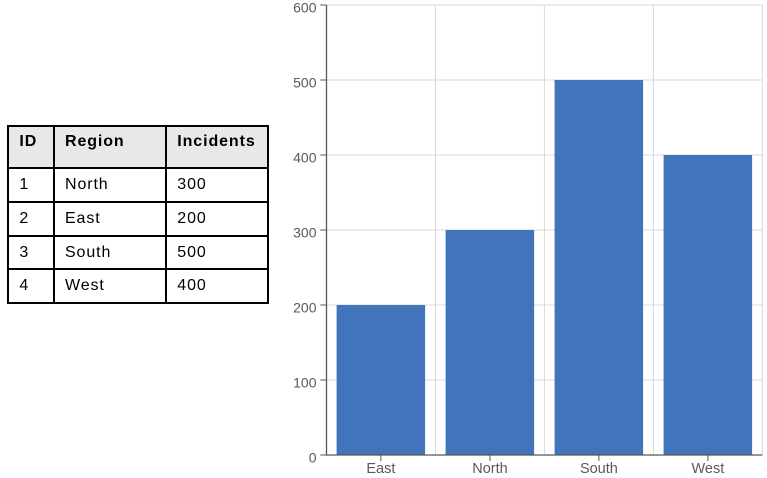 The image size is (767, 478). I want to click on svg-text: 300, so click(305, 233).